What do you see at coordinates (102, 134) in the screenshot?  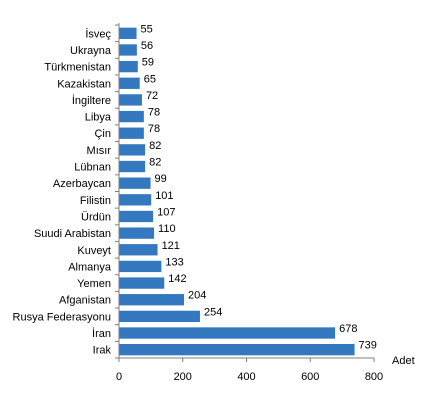 I see `category-label: Çin` at bounding box center [102, 134].